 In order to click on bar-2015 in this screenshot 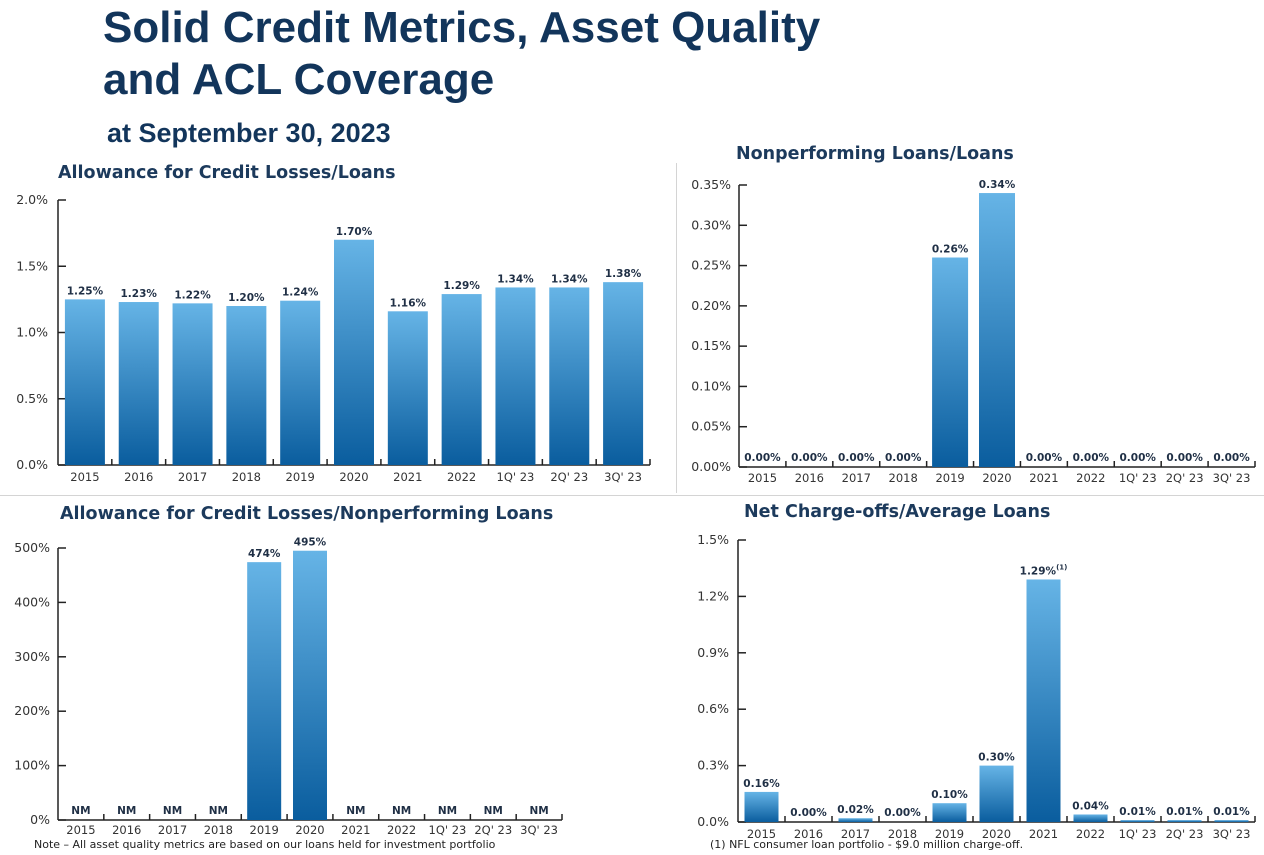, I will do `click(84, 382)`.